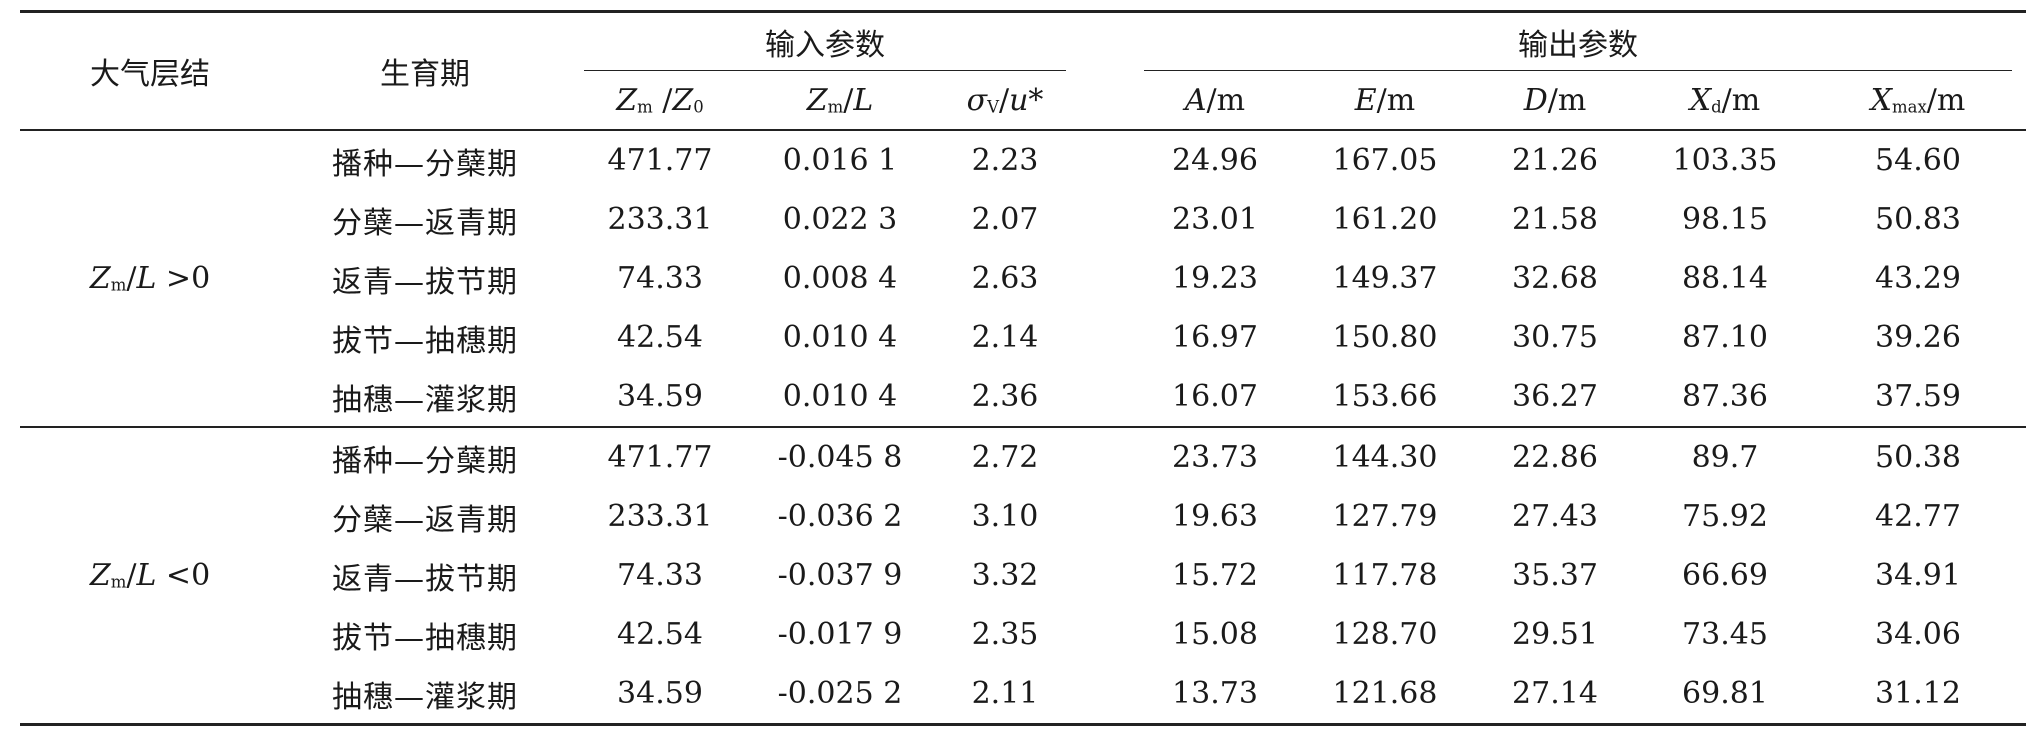  Describe the element at coordinates (1725, 456) in the screenshot. I see `value-cell-xd: 89.7` at that location.